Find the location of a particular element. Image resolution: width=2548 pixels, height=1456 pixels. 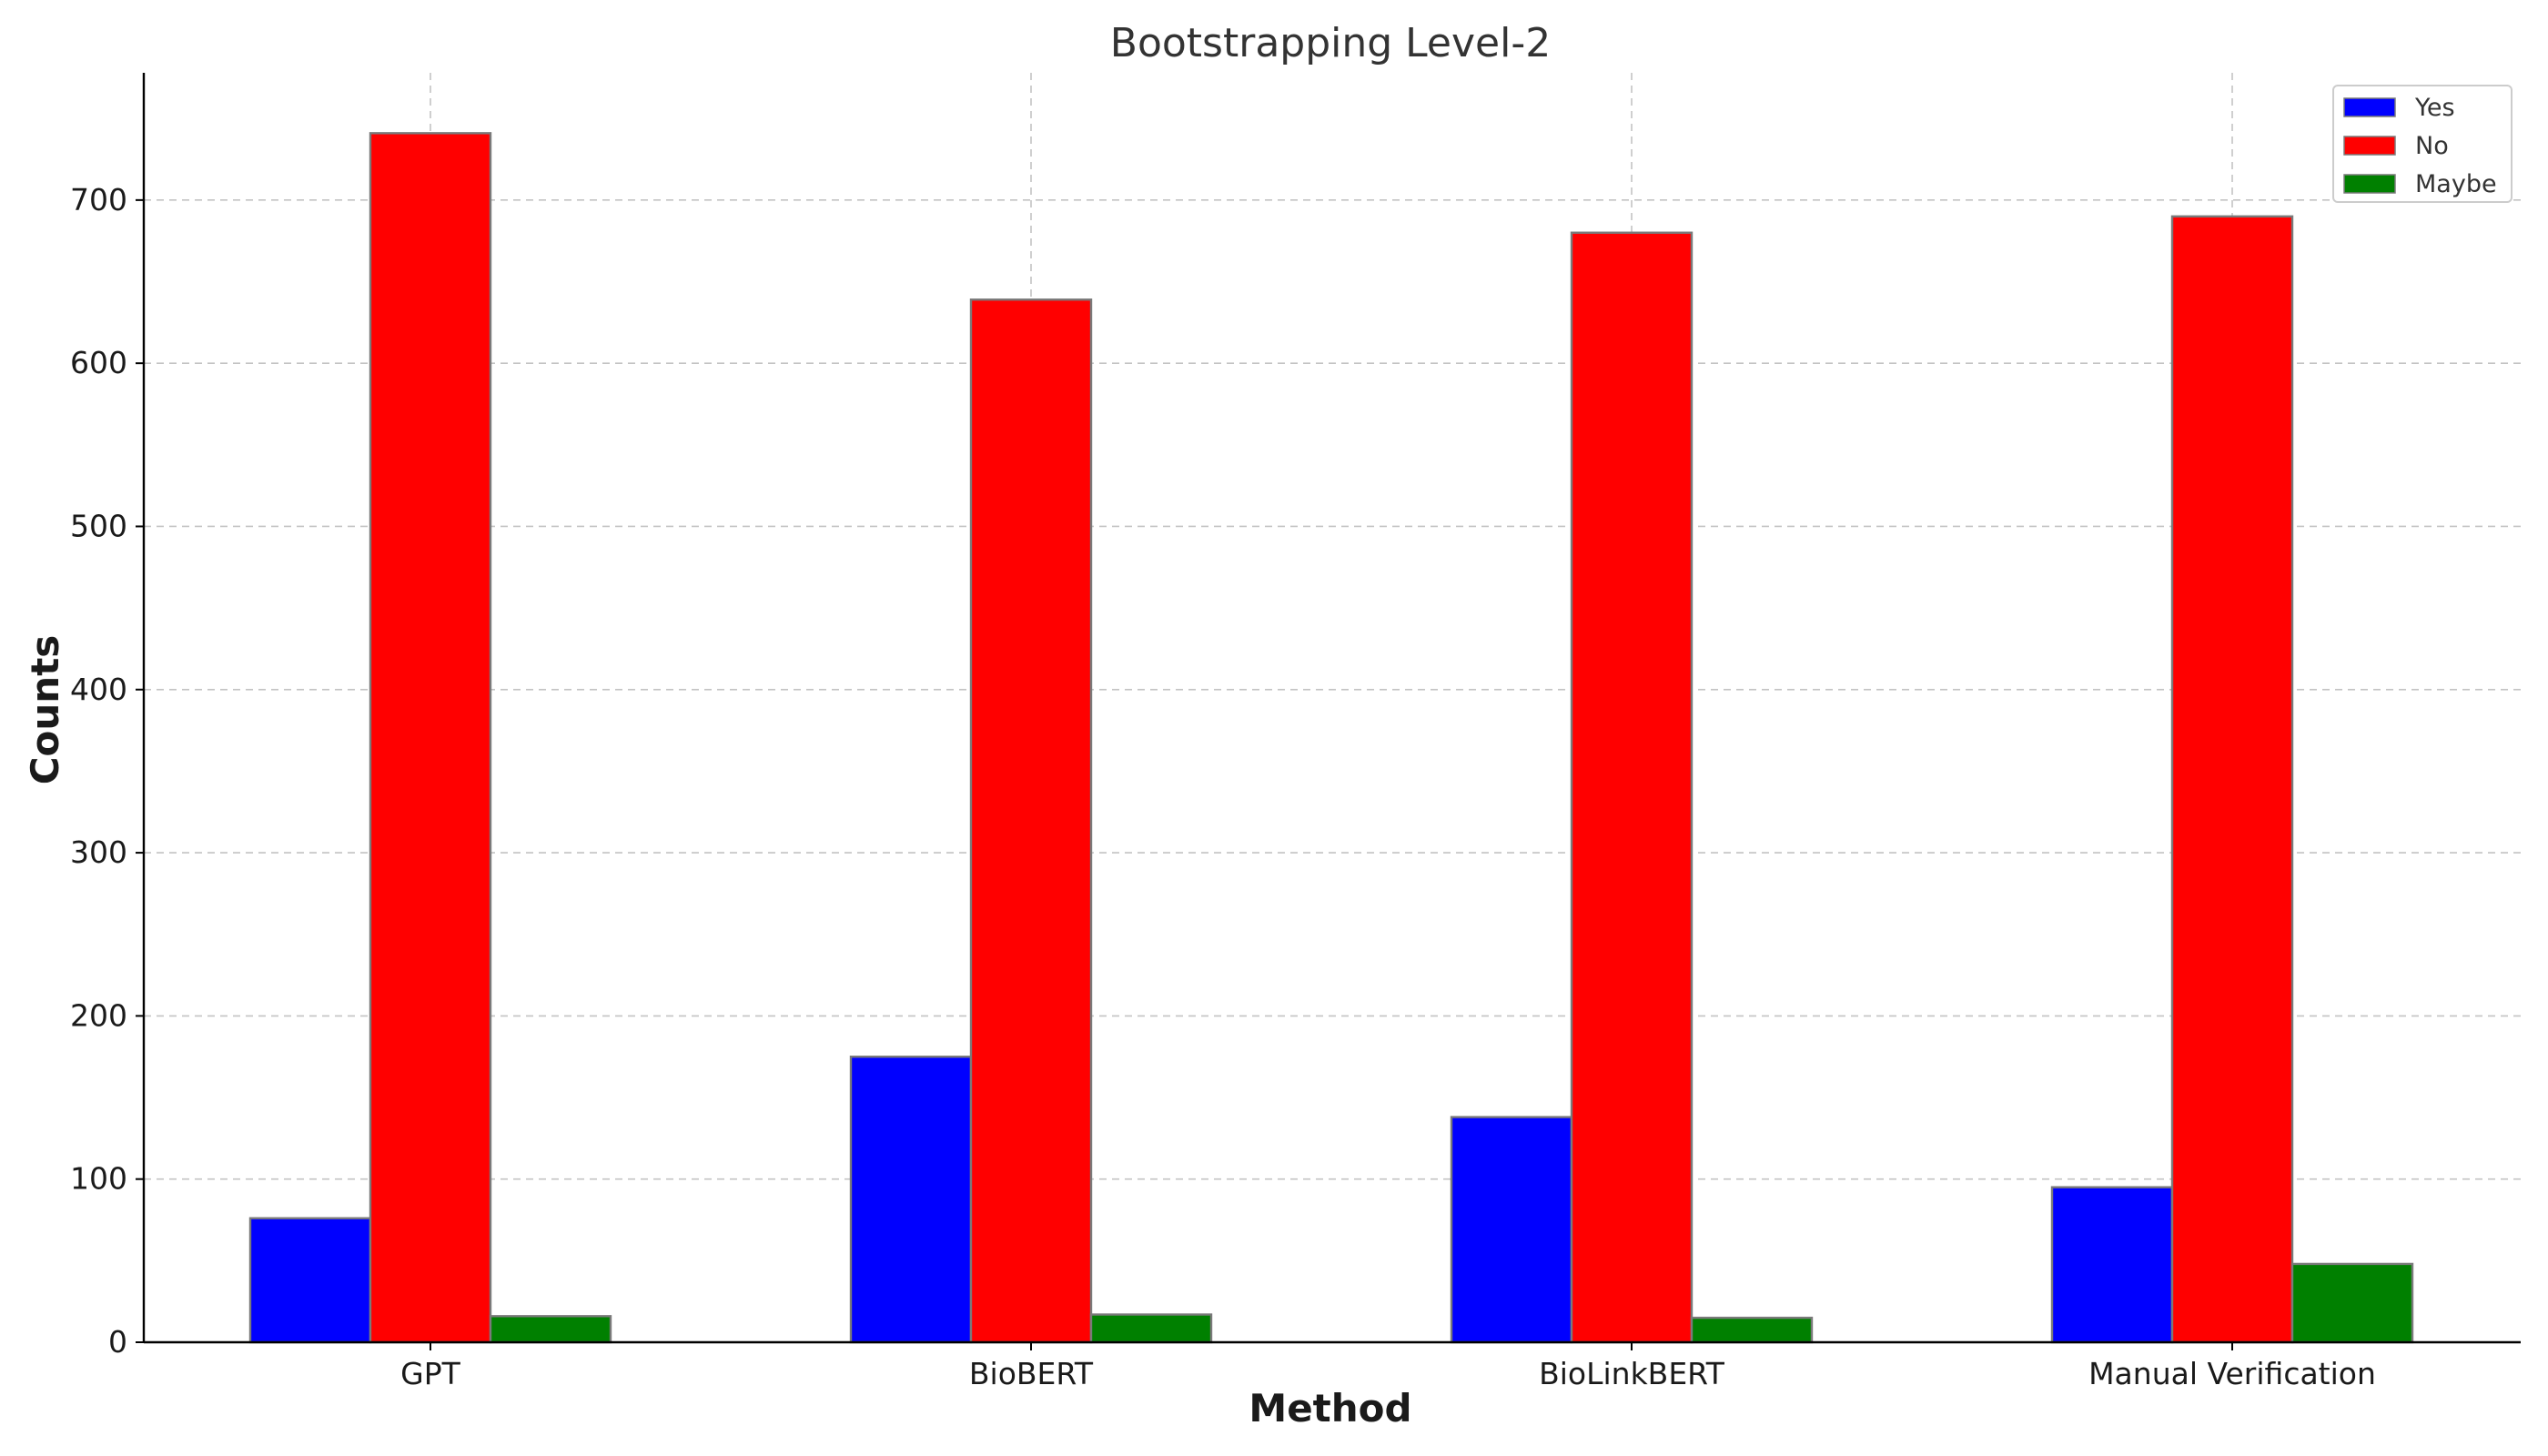

y-tick-label: 400 is located at coordinates (99, 690).